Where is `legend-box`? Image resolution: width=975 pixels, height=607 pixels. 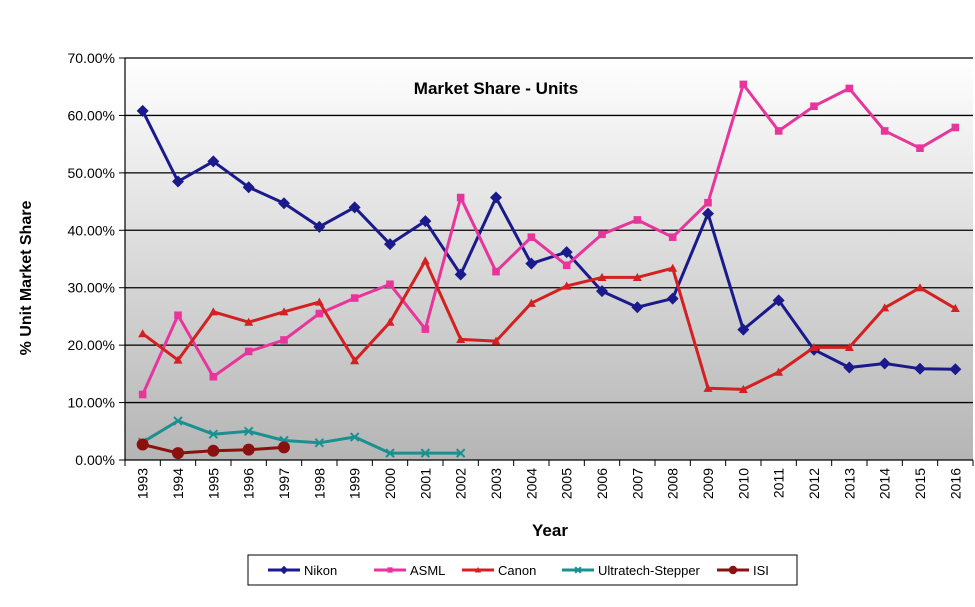
legend-box is located at coordinates (522, 570).